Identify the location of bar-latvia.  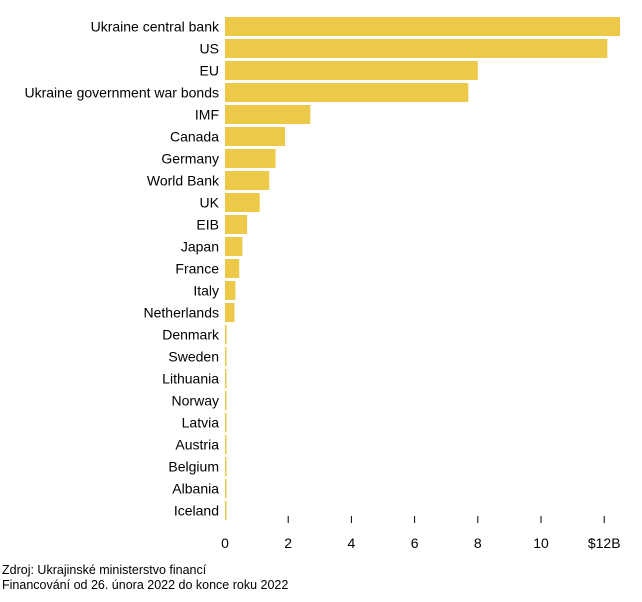
(226, 422).